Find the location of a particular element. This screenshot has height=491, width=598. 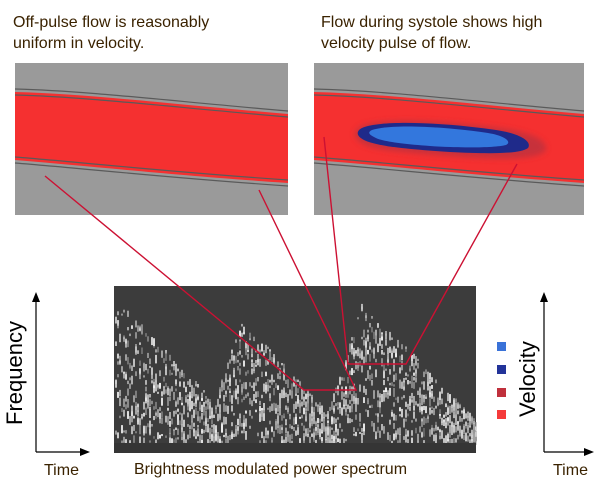

axes-left is located at coordinates (59, 375).